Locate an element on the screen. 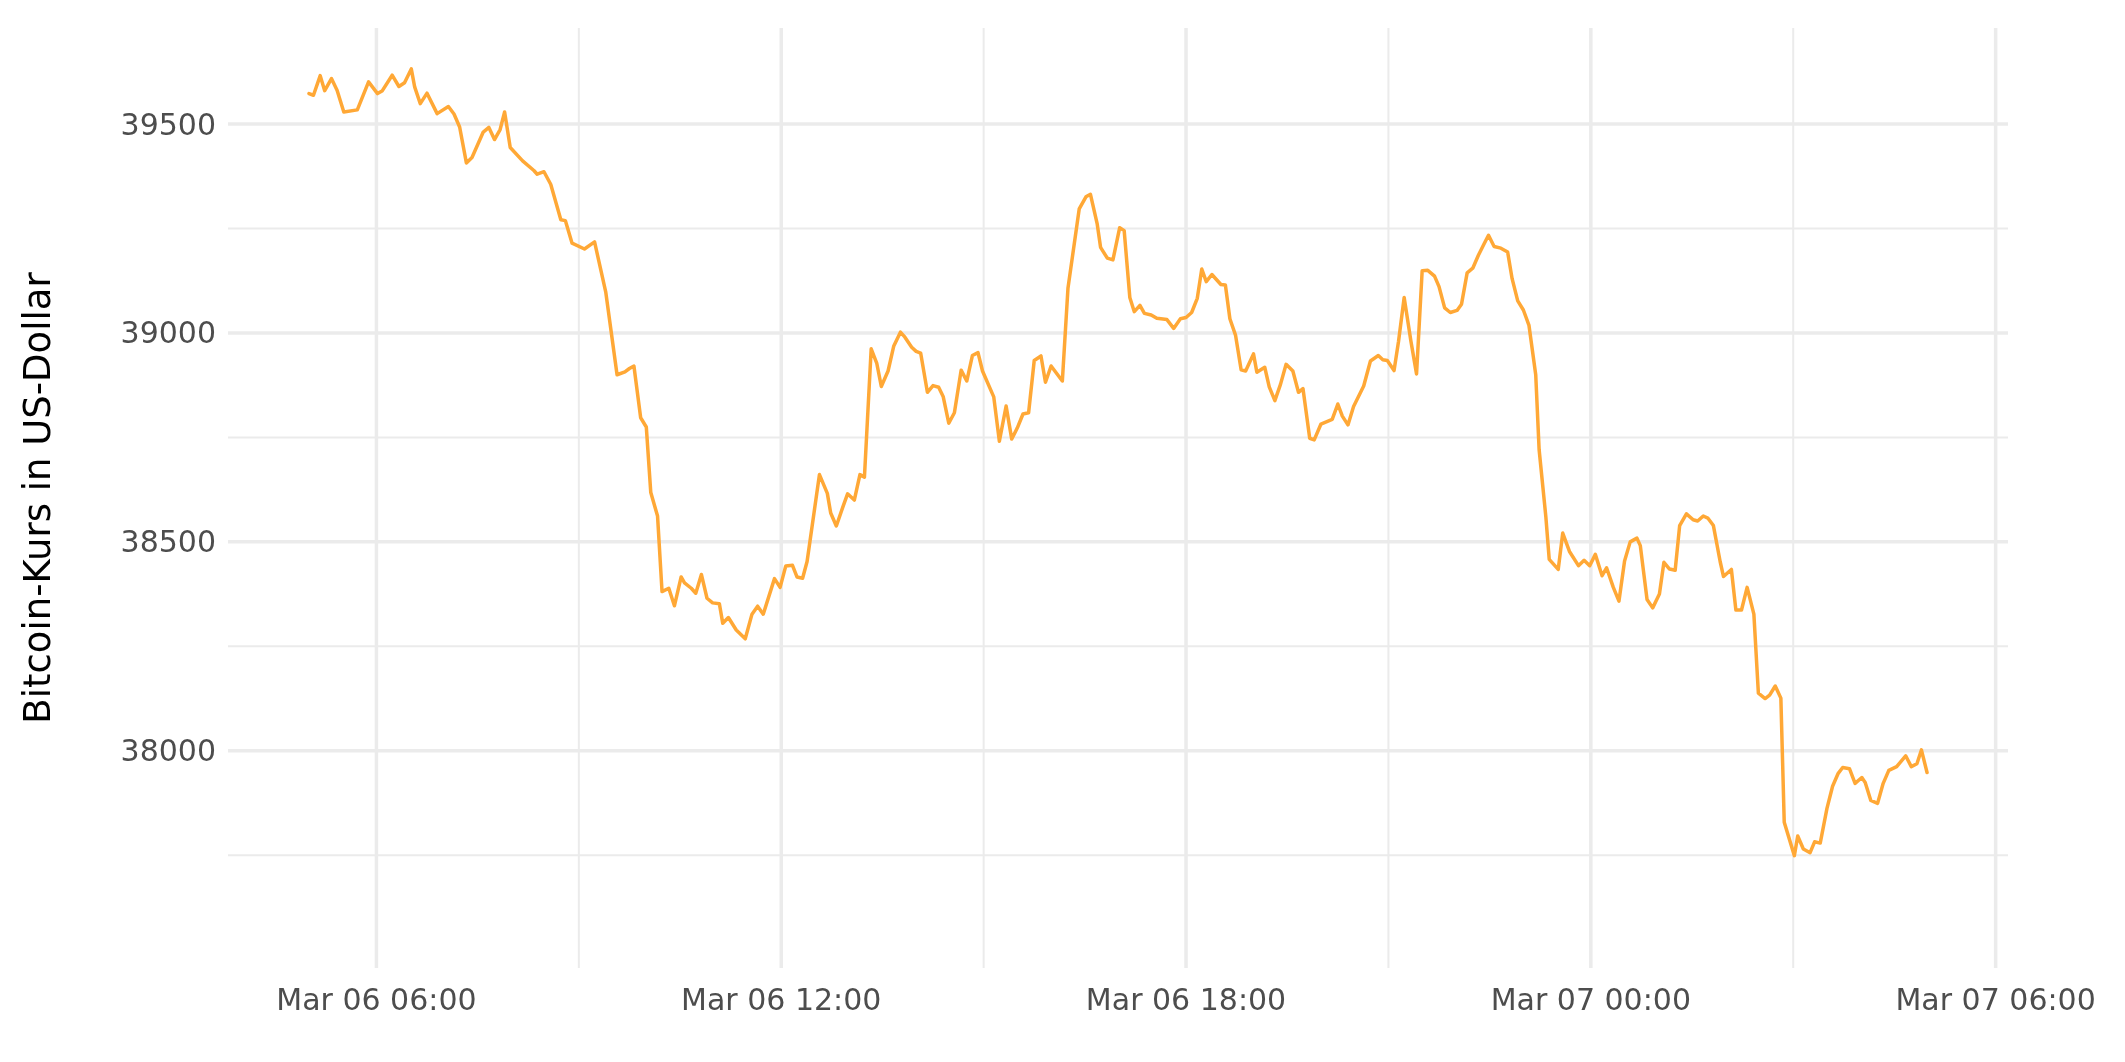 Image resolution: width=2125 pixels, height=1062 pixels. x-tick-label: Mar 06 12:00 is located at coordinates (781, 999).